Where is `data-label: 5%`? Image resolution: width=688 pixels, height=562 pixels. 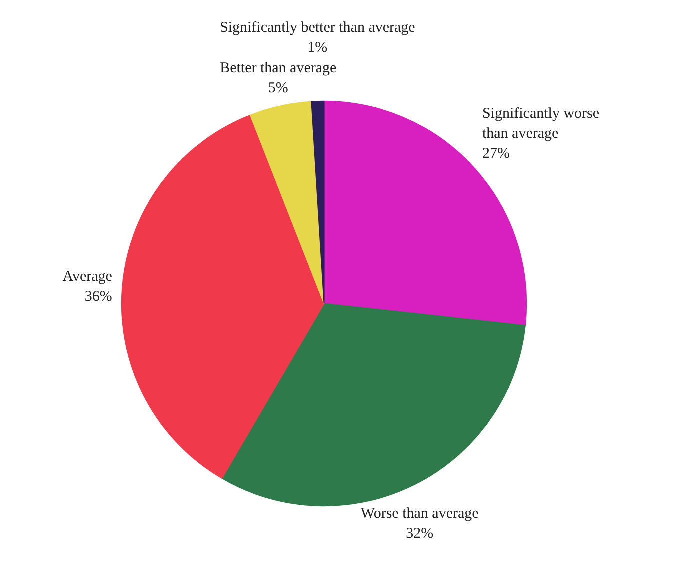
data-label: 5% is located at coordinates (278, 88).